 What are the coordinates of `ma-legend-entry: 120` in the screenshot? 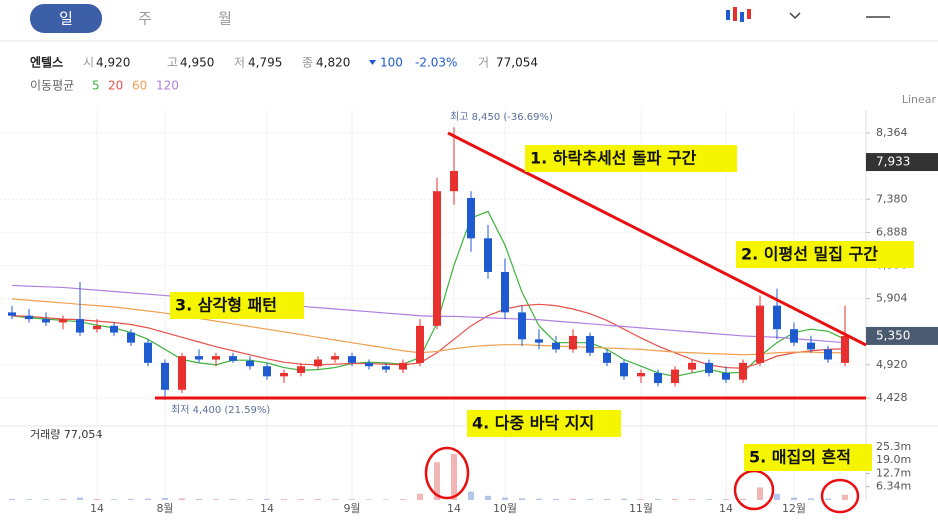 It's located at (167, 86).